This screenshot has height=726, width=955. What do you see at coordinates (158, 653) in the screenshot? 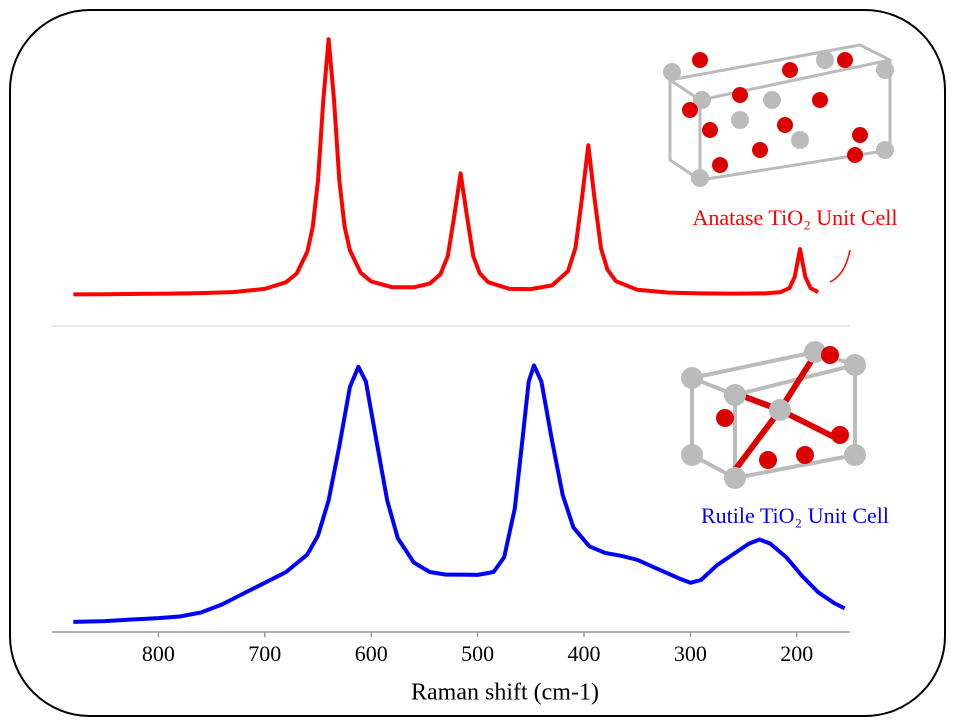
I see `x-tick-label: 800` at bounding box center [158, 653].